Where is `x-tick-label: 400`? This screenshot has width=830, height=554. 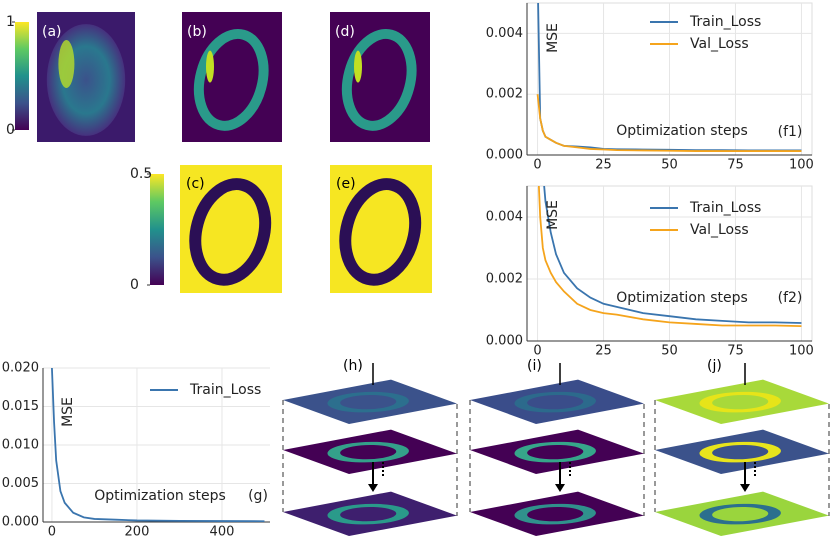 x-tick-label: 400 is located at coordinates (222, 532).